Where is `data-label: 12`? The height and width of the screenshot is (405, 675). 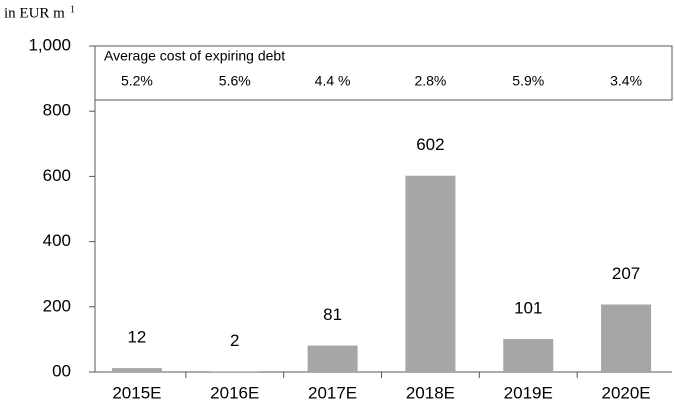 data-label: 12 is located at coordinates (136, 337).